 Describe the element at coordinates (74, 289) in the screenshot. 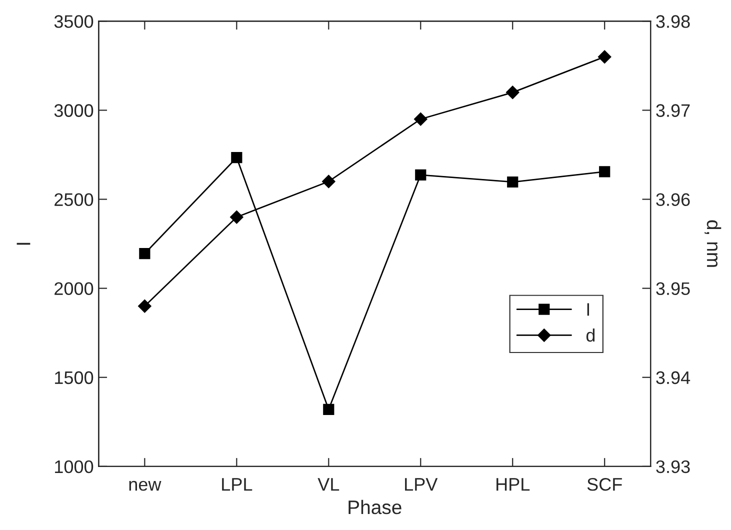

I see `y-tick-label: 2000` at that location.